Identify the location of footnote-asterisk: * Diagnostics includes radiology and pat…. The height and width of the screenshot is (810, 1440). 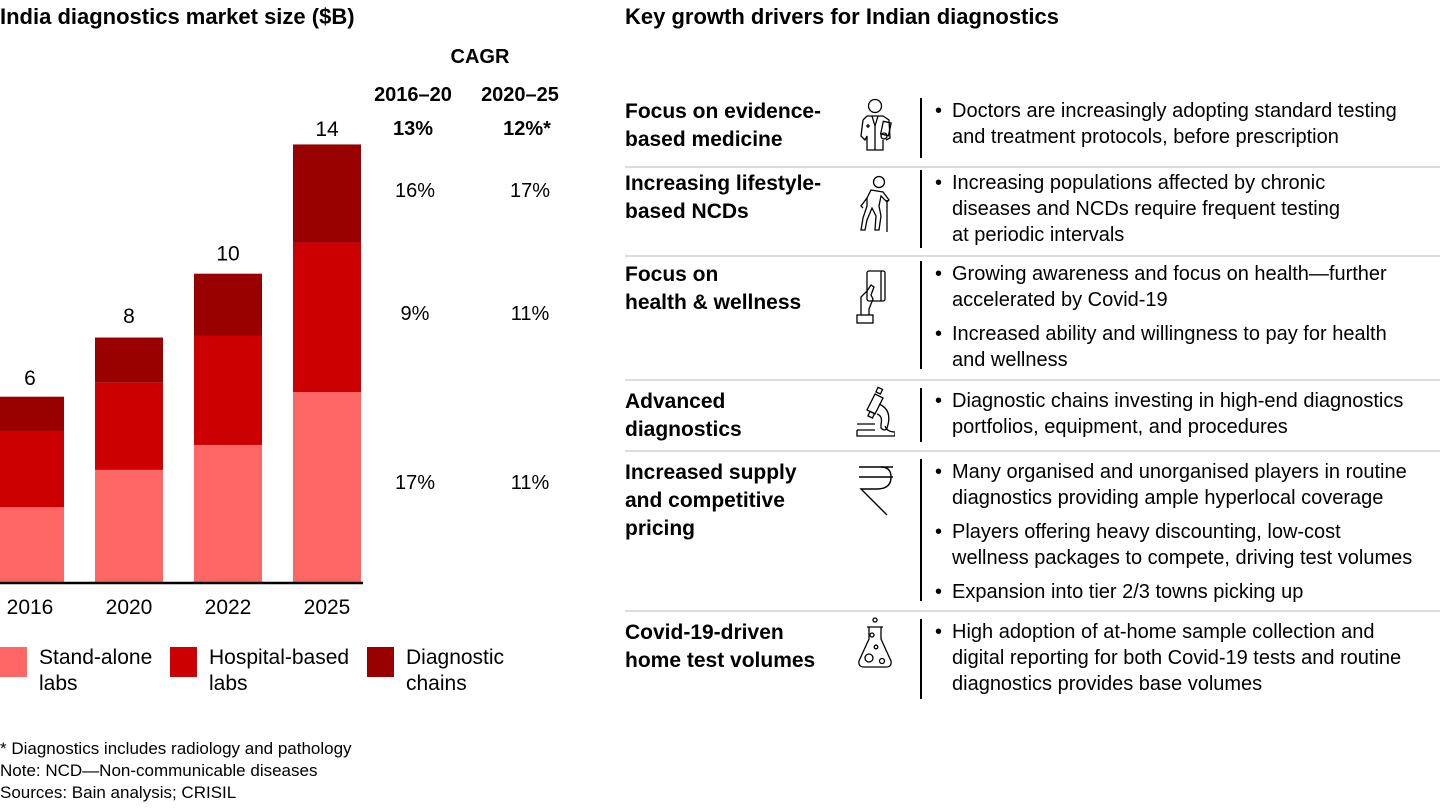
(176, 748).